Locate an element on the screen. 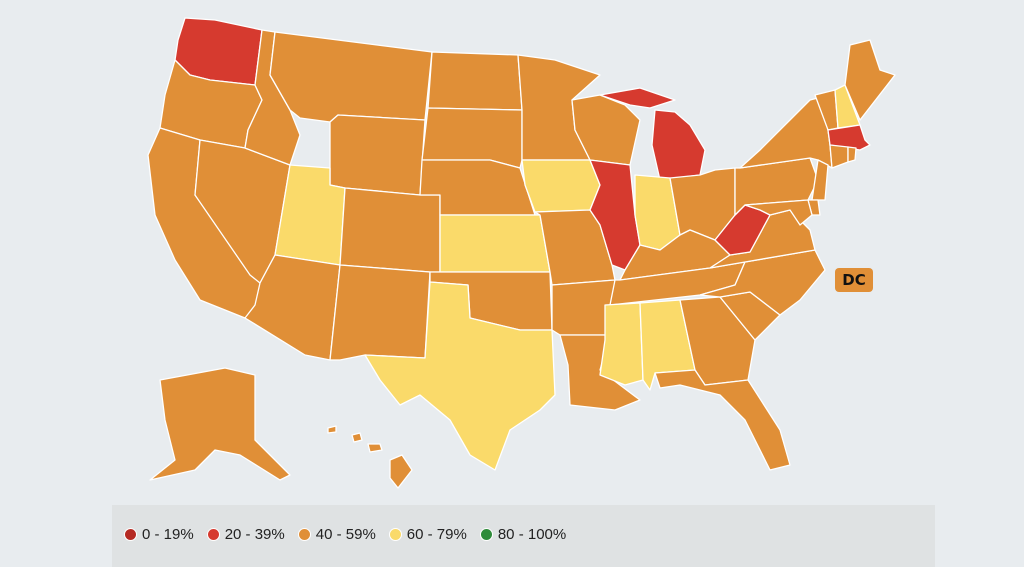 The image size is (1024, 567). state-il is located at coordinates (615, 215).